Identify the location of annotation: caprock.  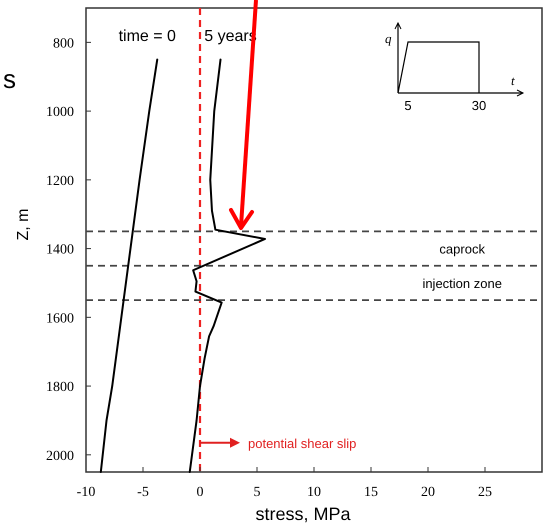
(462, 249).